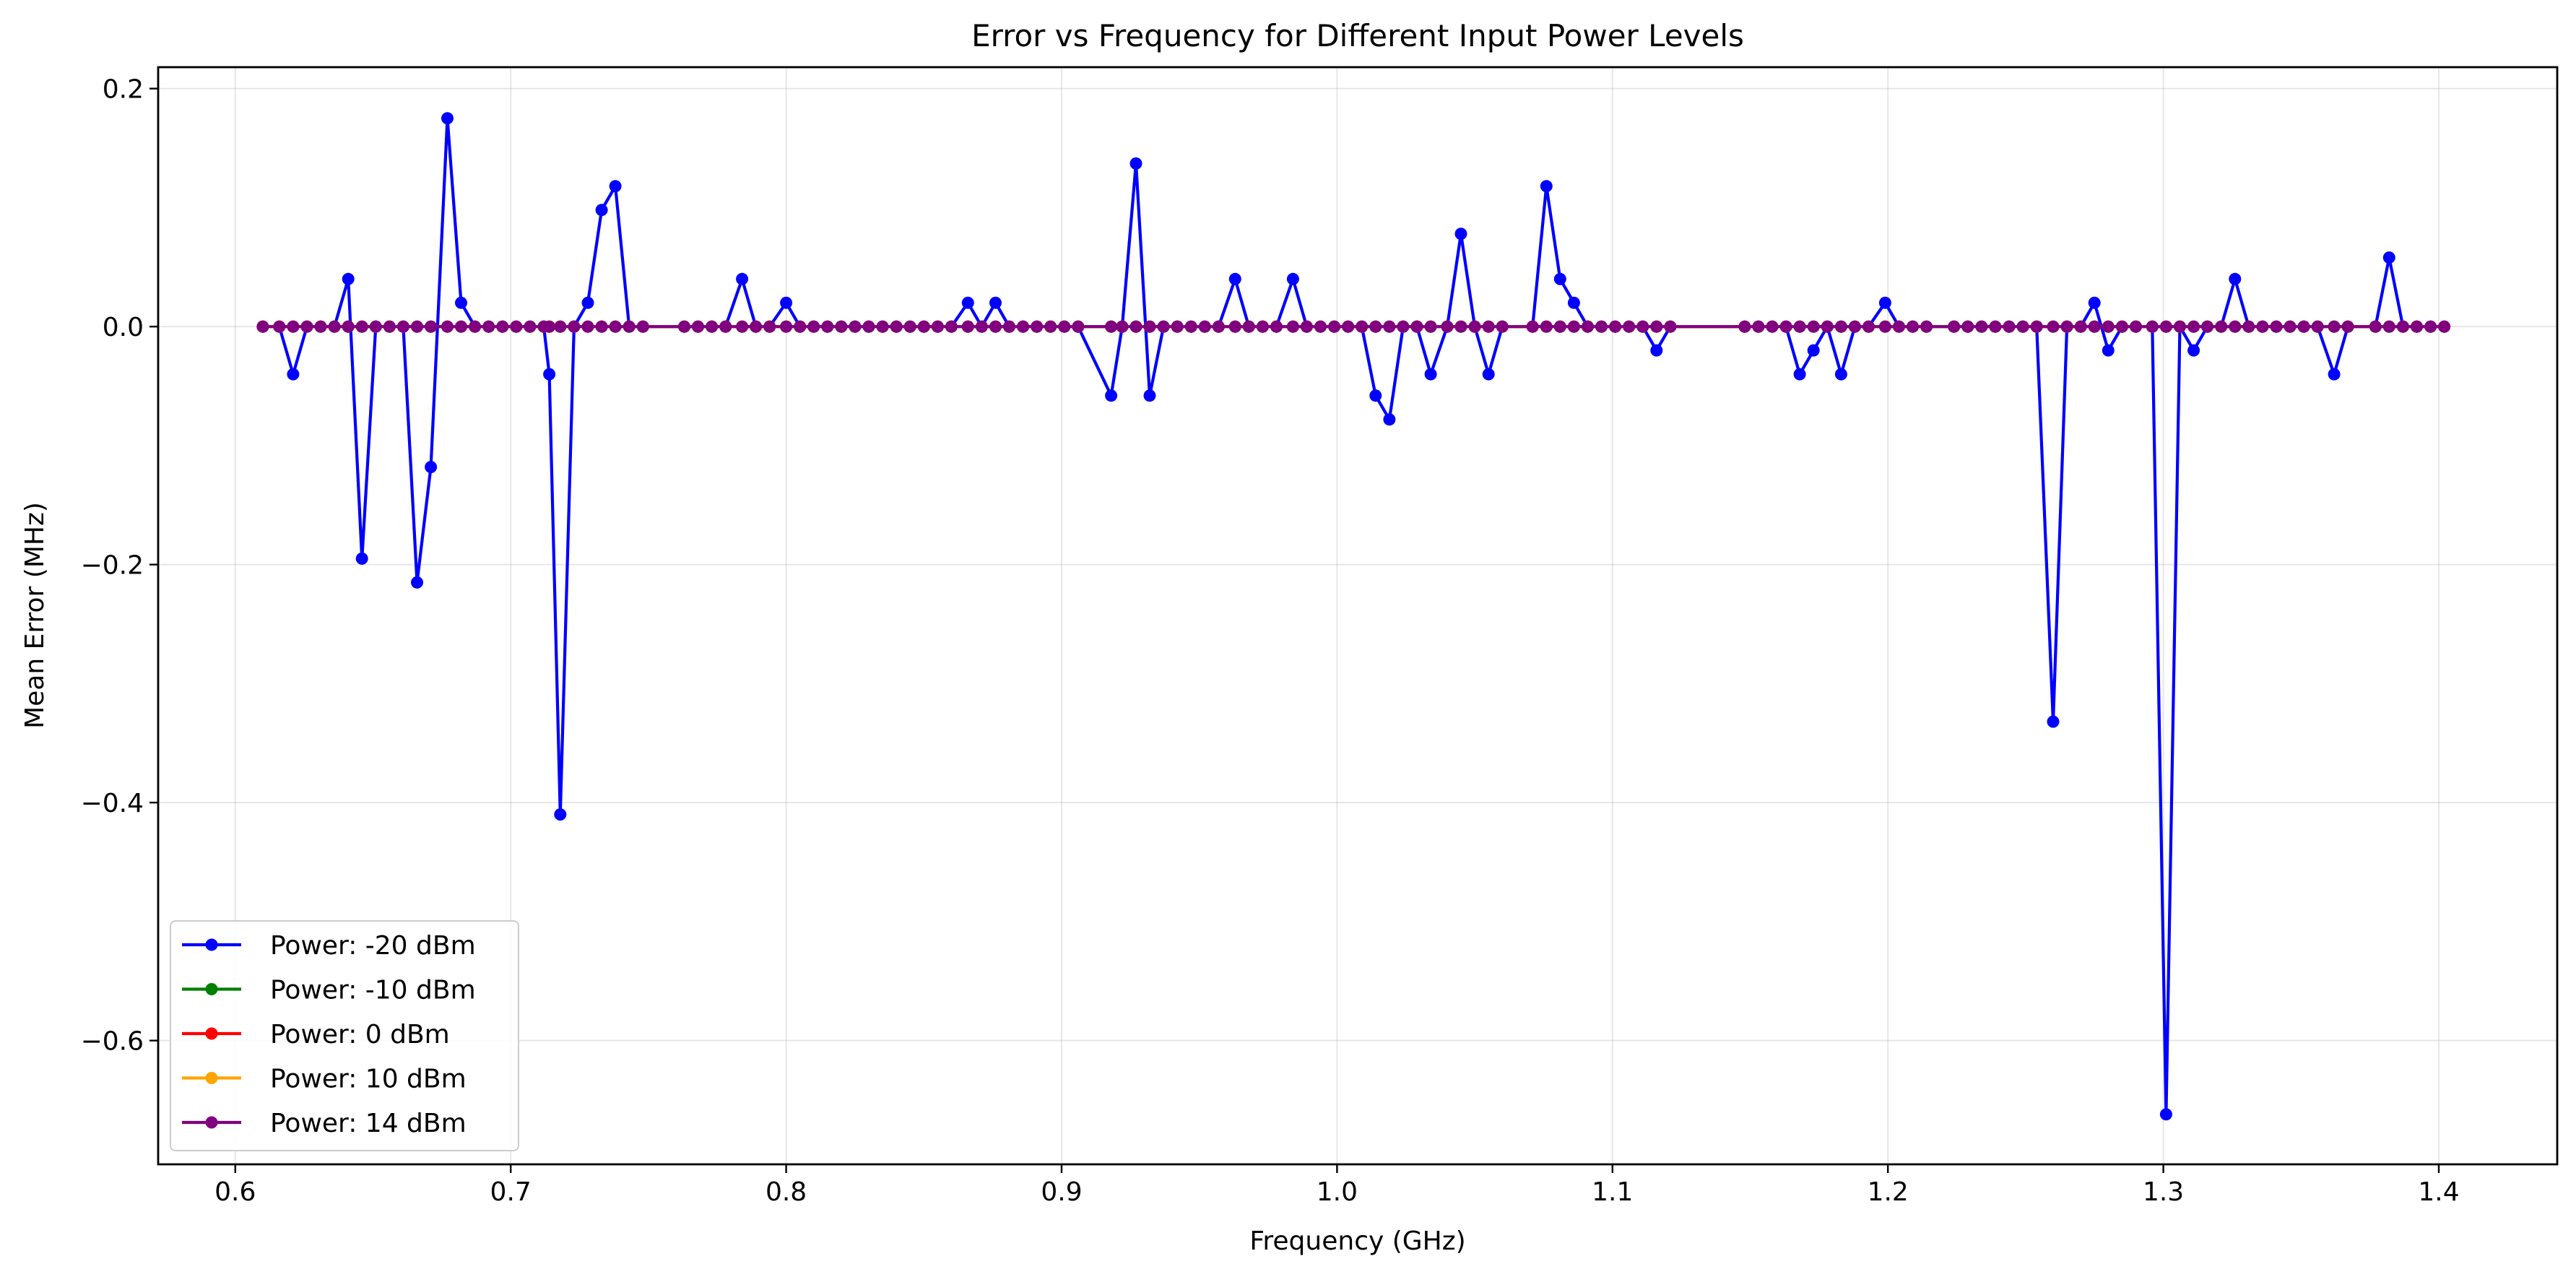  I want to click on legend-box, so click(344, 1035).